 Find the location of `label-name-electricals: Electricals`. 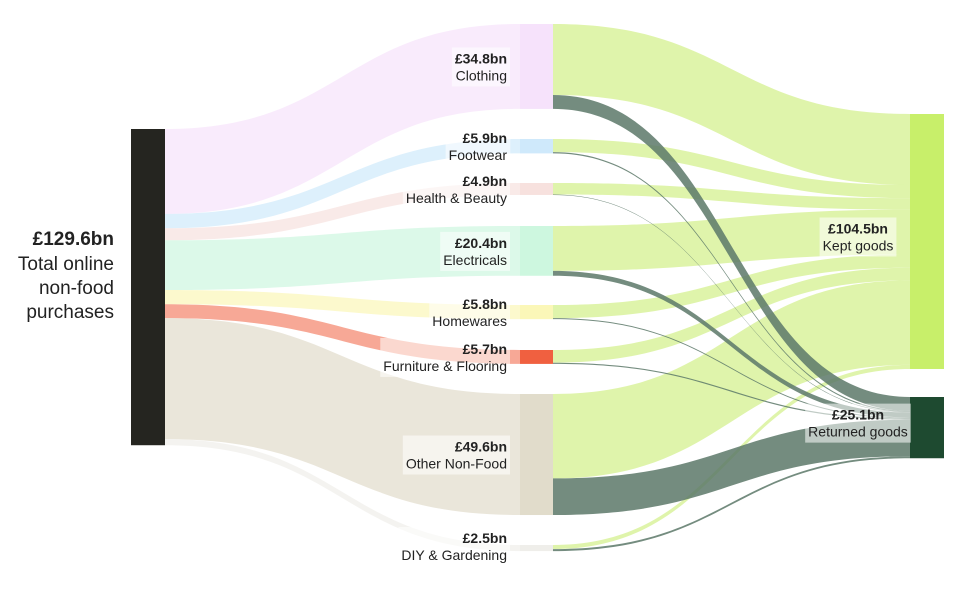

label-name-electricals: Electricals is located at coordinates (475, 260).